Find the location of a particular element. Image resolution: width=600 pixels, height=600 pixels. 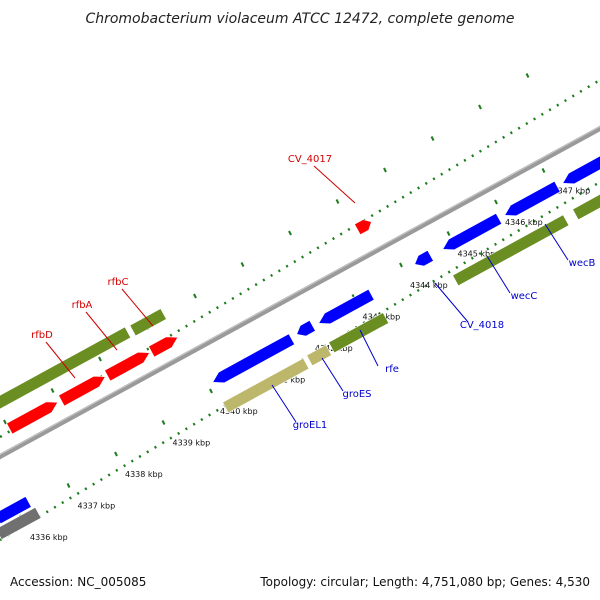

reverse-gene-label: groES is located at coordinates (356, 394).